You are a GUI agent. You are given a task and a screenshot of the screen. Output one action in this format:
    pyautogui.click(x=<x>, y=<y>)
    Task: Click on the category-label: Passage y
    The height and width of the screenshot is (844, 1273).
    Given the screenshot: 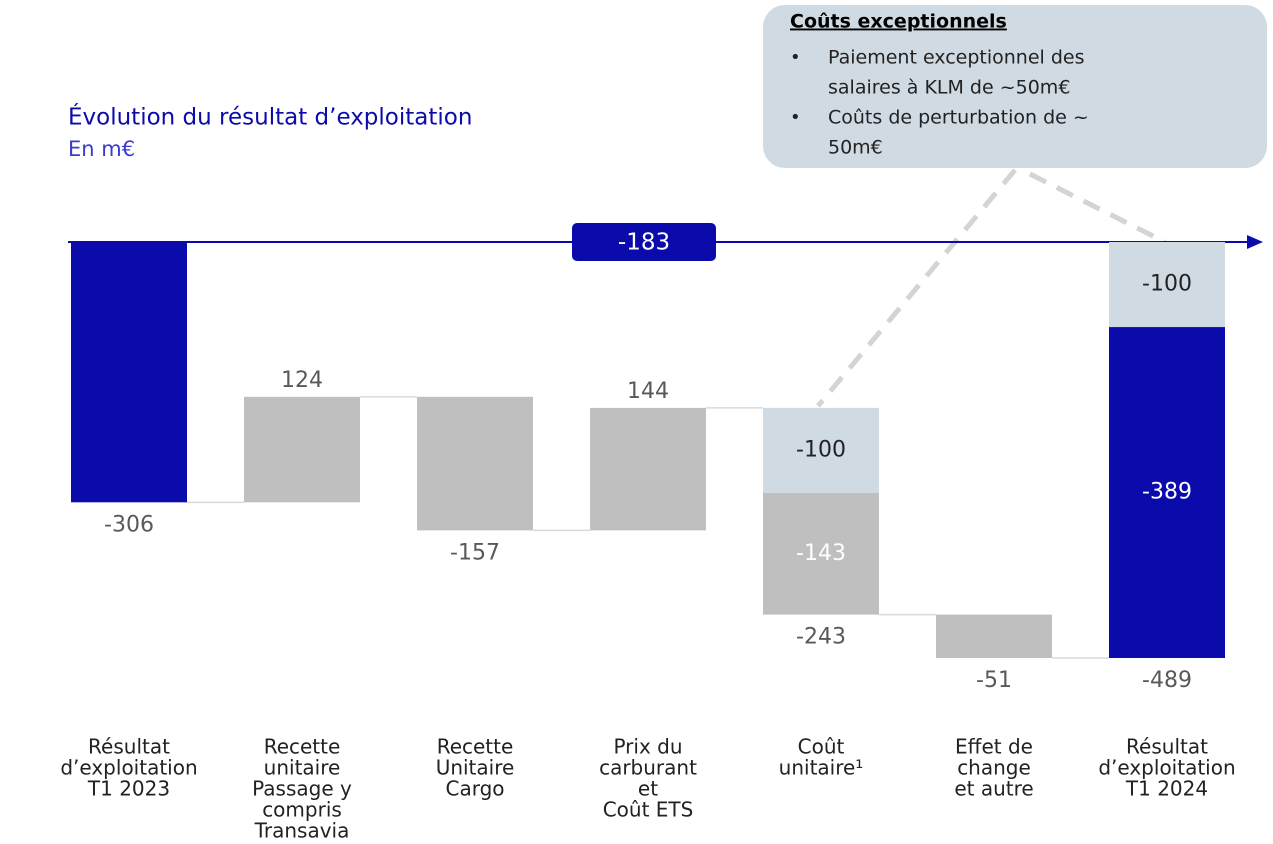 What is the action you would take?
    pyautogui.click(x=302, y=789)
    